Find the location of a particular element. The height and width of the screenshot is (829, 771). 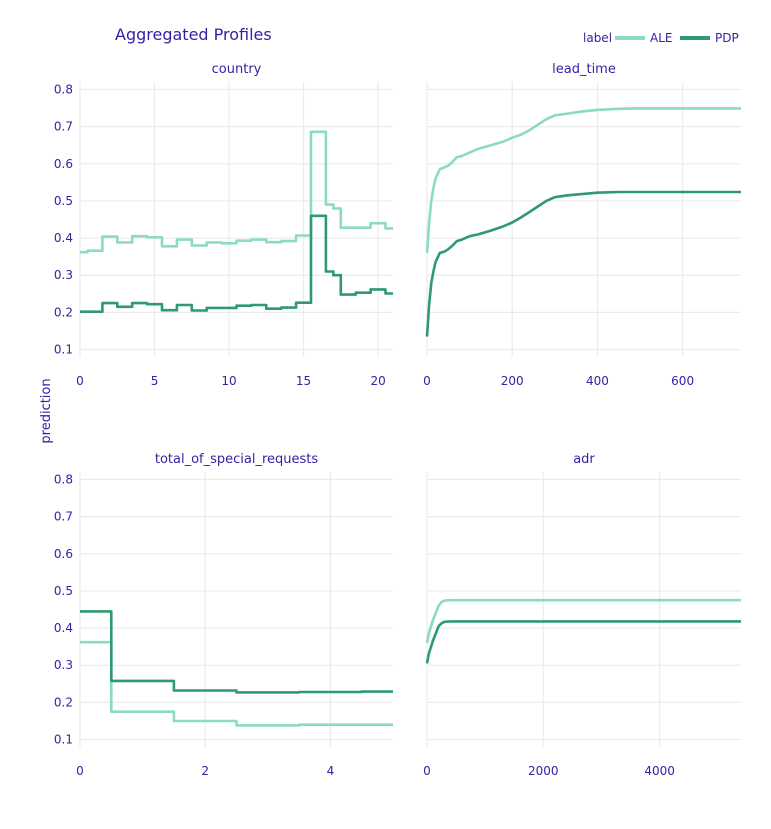

x-tick-label: 5 is located at coordinates (155, 381).